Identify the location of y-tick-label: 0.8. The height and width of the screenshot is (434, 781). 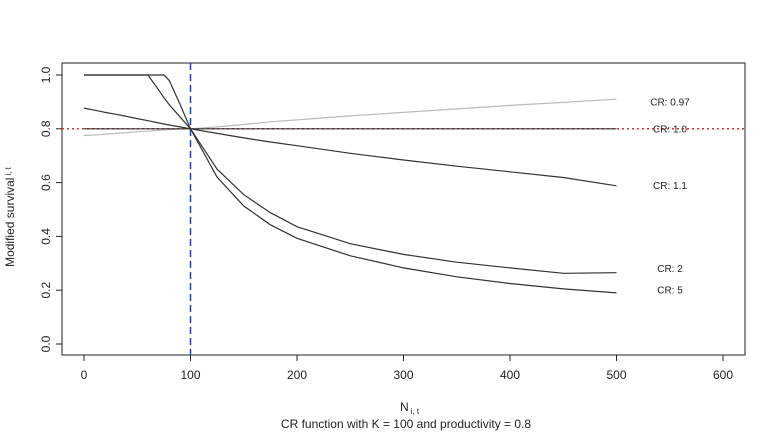
(46, 128).